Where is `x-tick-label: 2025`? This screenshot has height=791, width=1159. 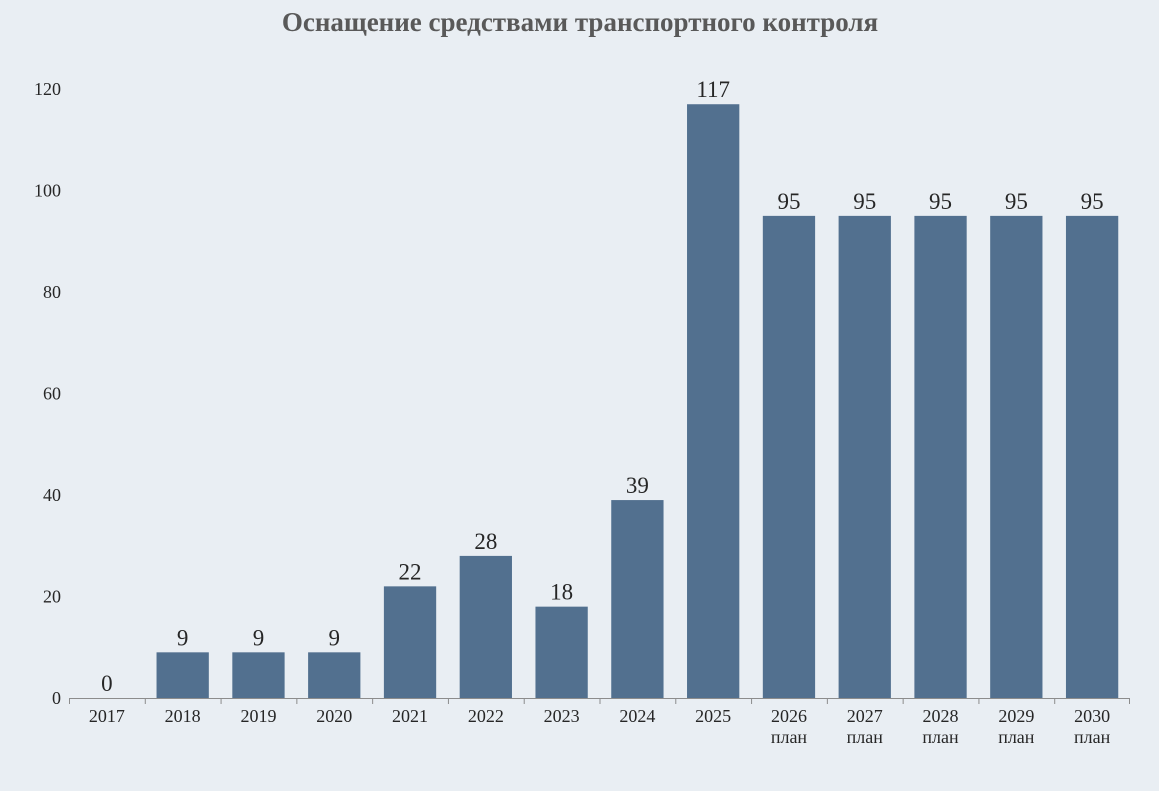
x-tick-label: 2025 is located at coordinates (713, 716).